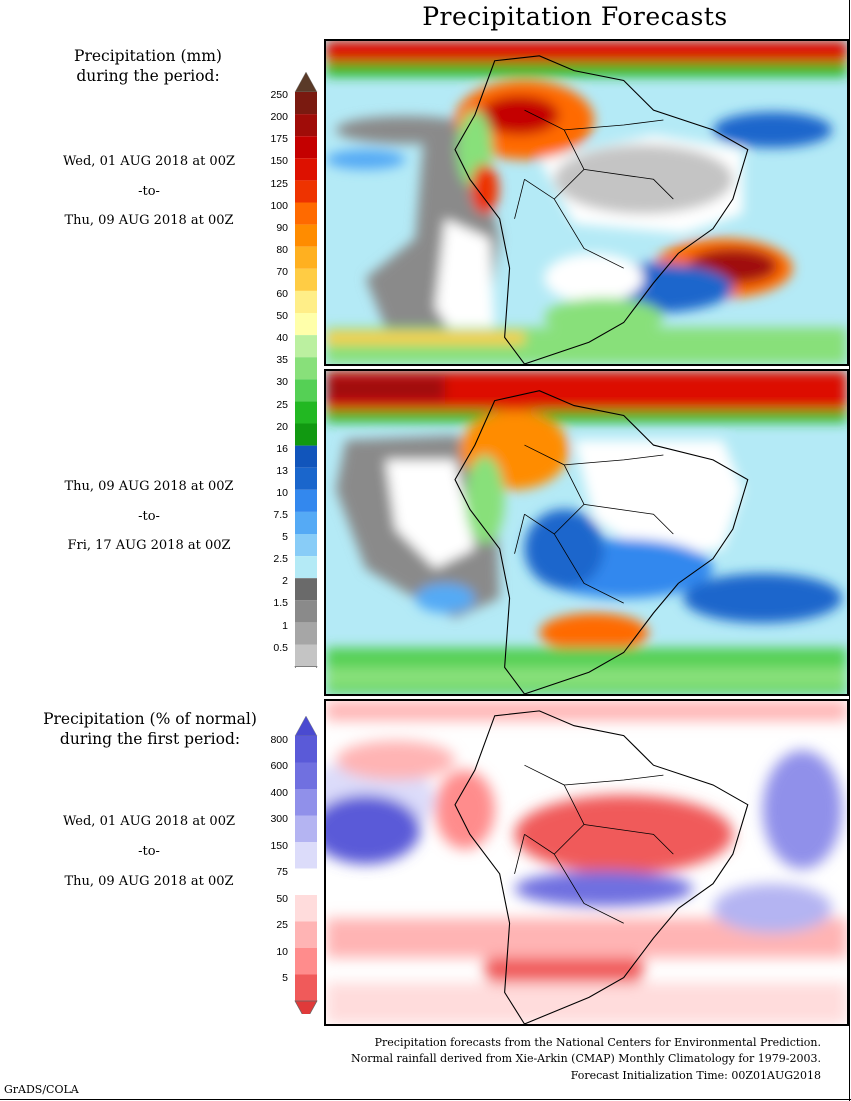 Image resolution: width=851 pixels, height=1101 pixels. What do you see at coordinates (279, 739) in the screenshot?
I see `colorbar-pct-tick-label: 800` at bounding box center [279, 739].